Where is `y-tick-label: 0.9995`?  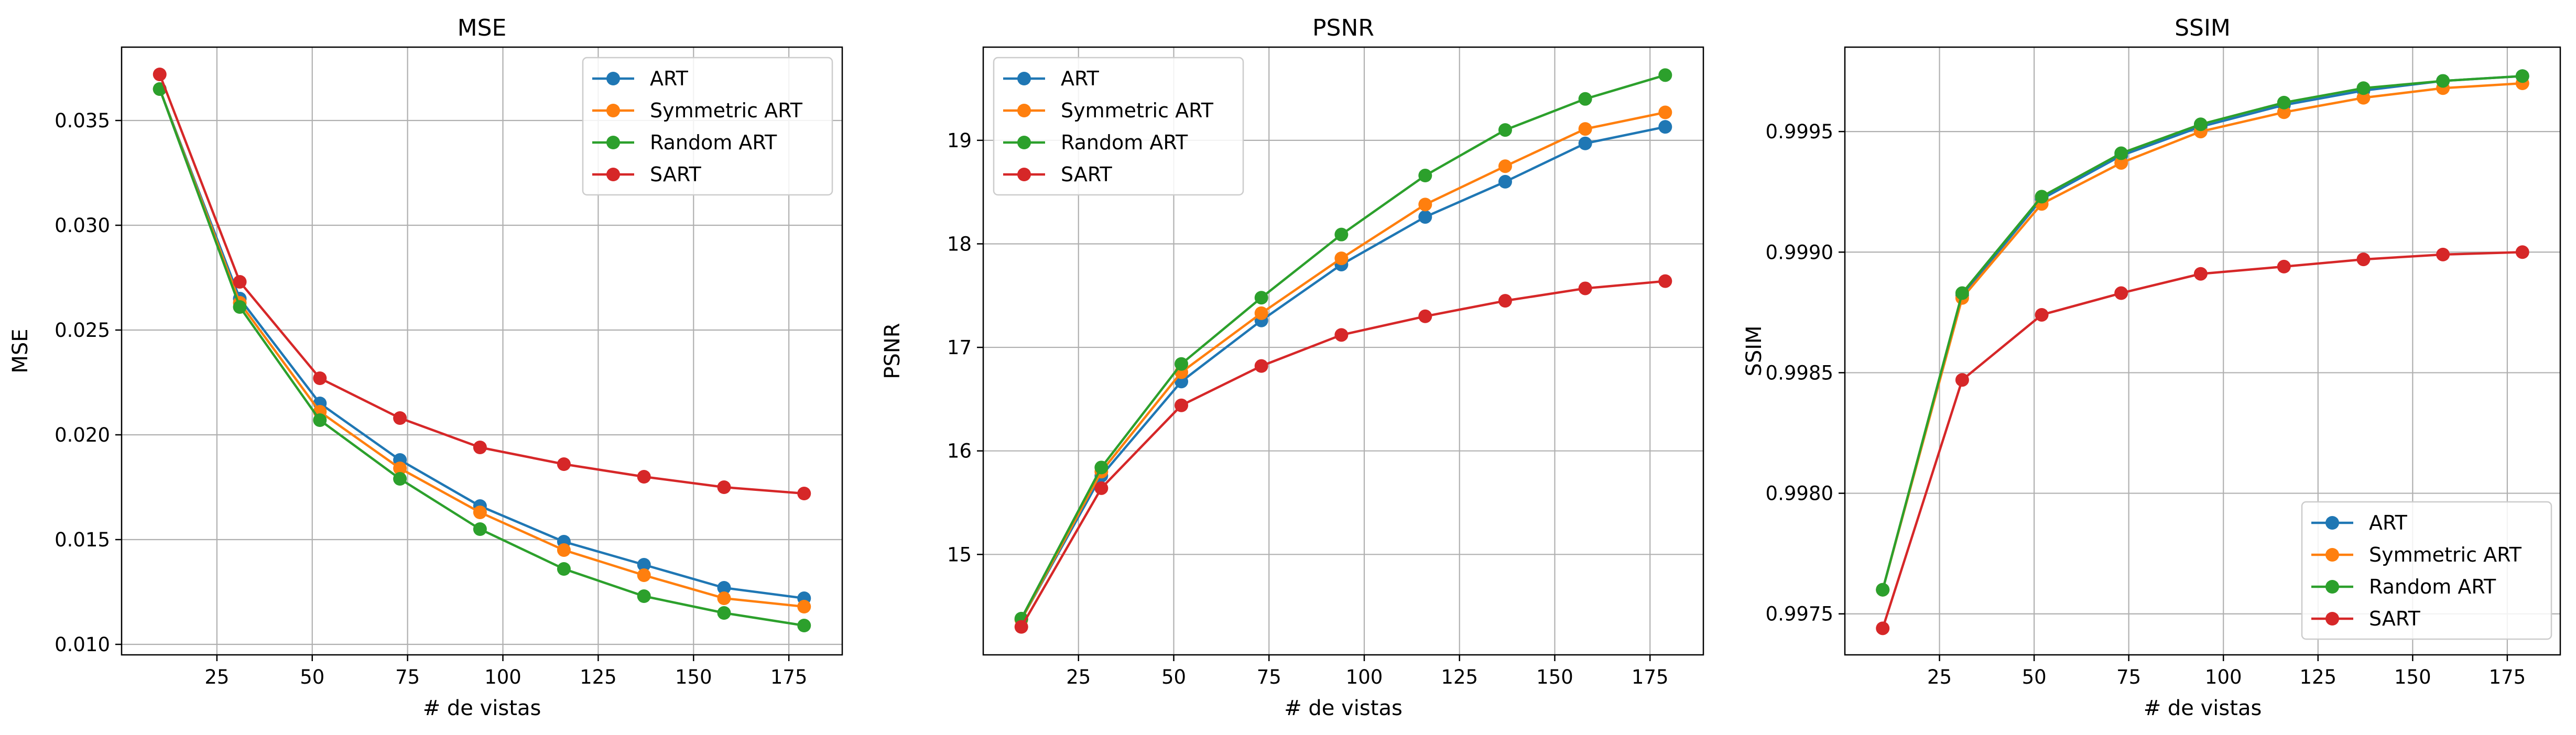
y-tick-label: 0.9995 is located at coordinates (1799, 131).